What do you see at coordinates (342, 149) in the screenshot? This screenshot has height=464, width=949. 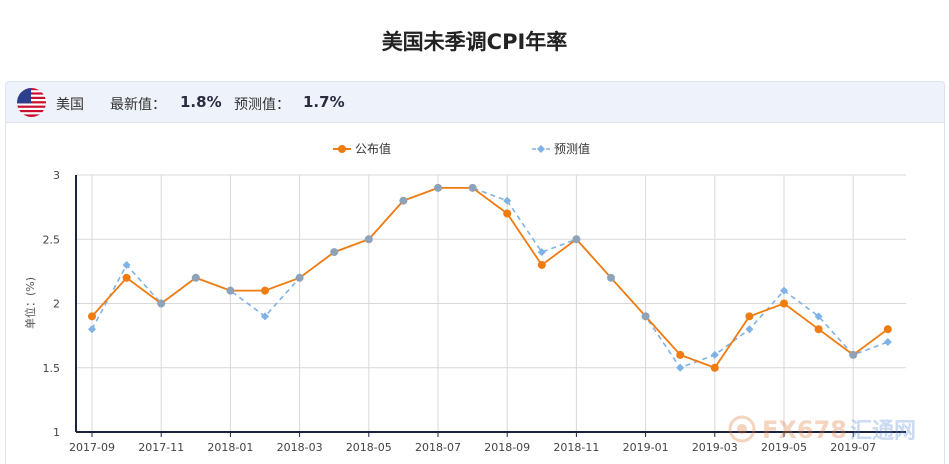 I see `legend-actual-marker` at bounding box center [342, 149].